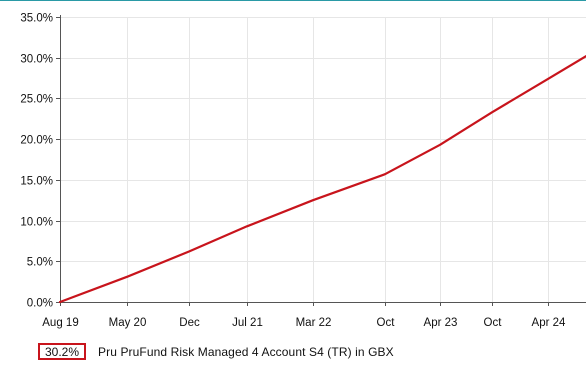 The height and width of the screenshot is (365, 586). I want to click on y-tick-label: 5.0%, so click(40, 263).